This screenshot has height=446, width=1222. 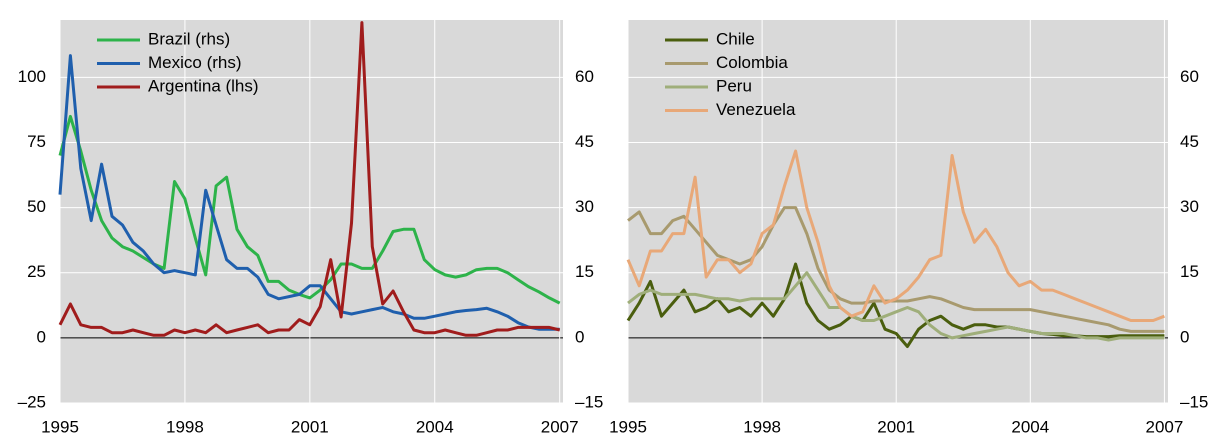 What do you see at coordinates (203, 85) in the screenshot?
I see `legend-label: Argentina (lhs)` at bounding box center [203, 85].